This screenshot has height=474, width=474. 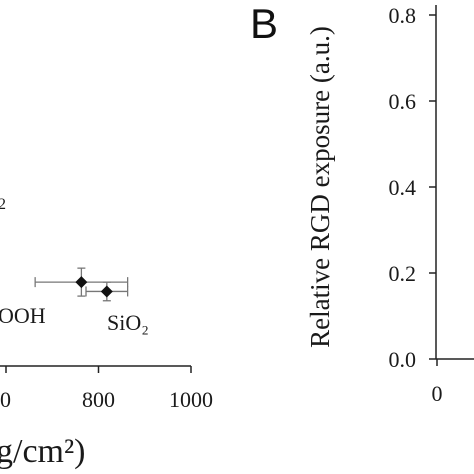 I want to click on panel-a-x-ticks: 0 800 1000, so click(x=106, y=389).